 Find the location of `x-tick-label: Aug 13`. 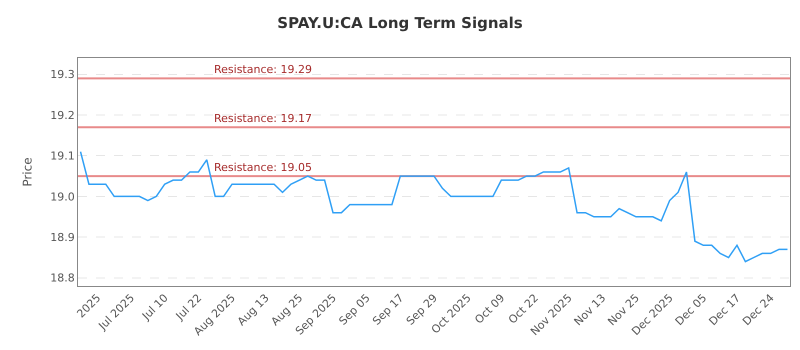

x-tick-label: Aug 13 is located at coordinates (253, 310).